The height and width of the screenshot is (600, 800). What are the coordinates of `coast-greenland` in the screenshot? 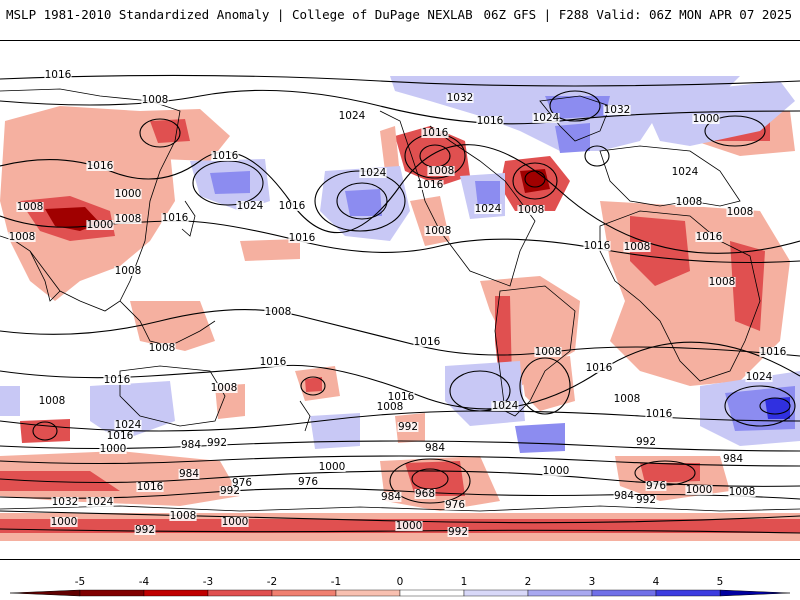 It's located at (575, 118).